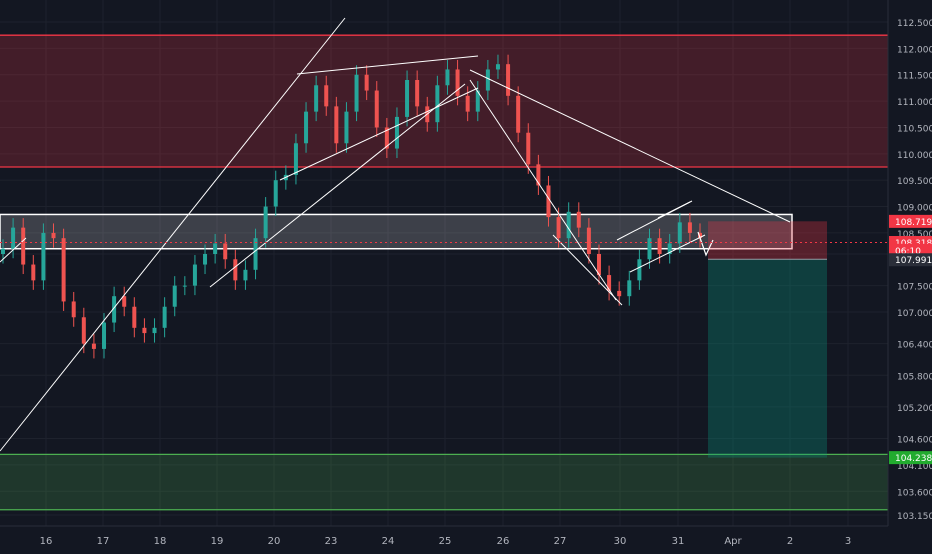 The image size is (932, 554). I want to click on y-tick-label: 111.500, so click(914, 77).